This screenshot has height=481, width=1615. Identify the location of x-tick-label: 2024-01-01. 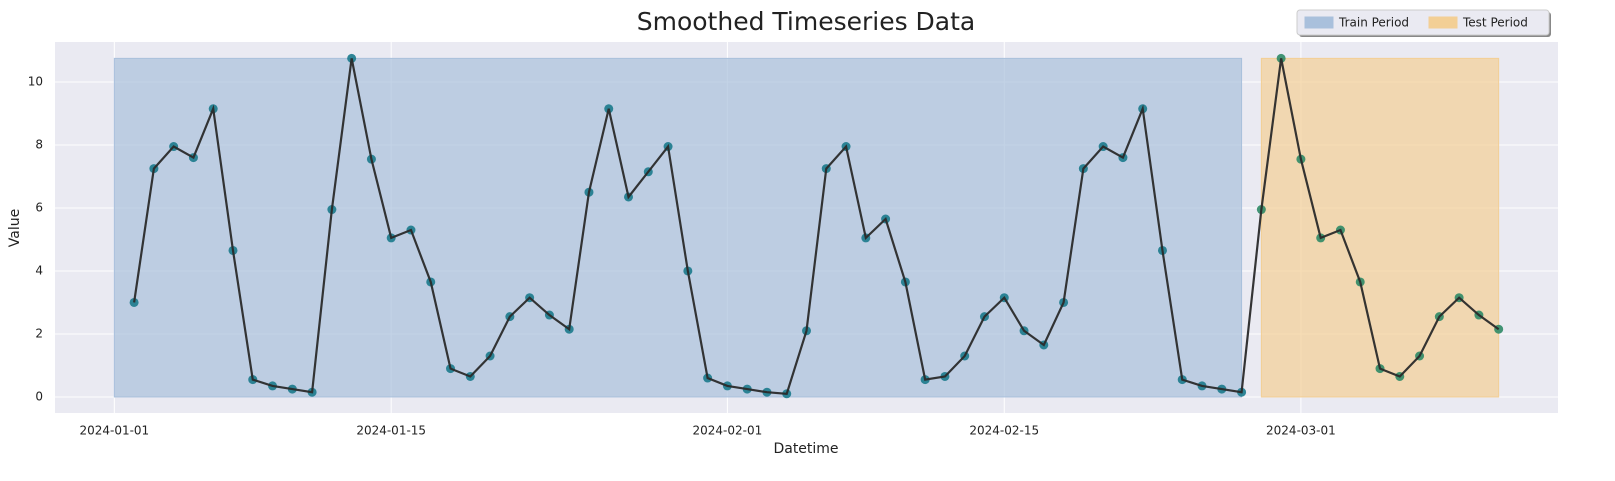
(114, 431).